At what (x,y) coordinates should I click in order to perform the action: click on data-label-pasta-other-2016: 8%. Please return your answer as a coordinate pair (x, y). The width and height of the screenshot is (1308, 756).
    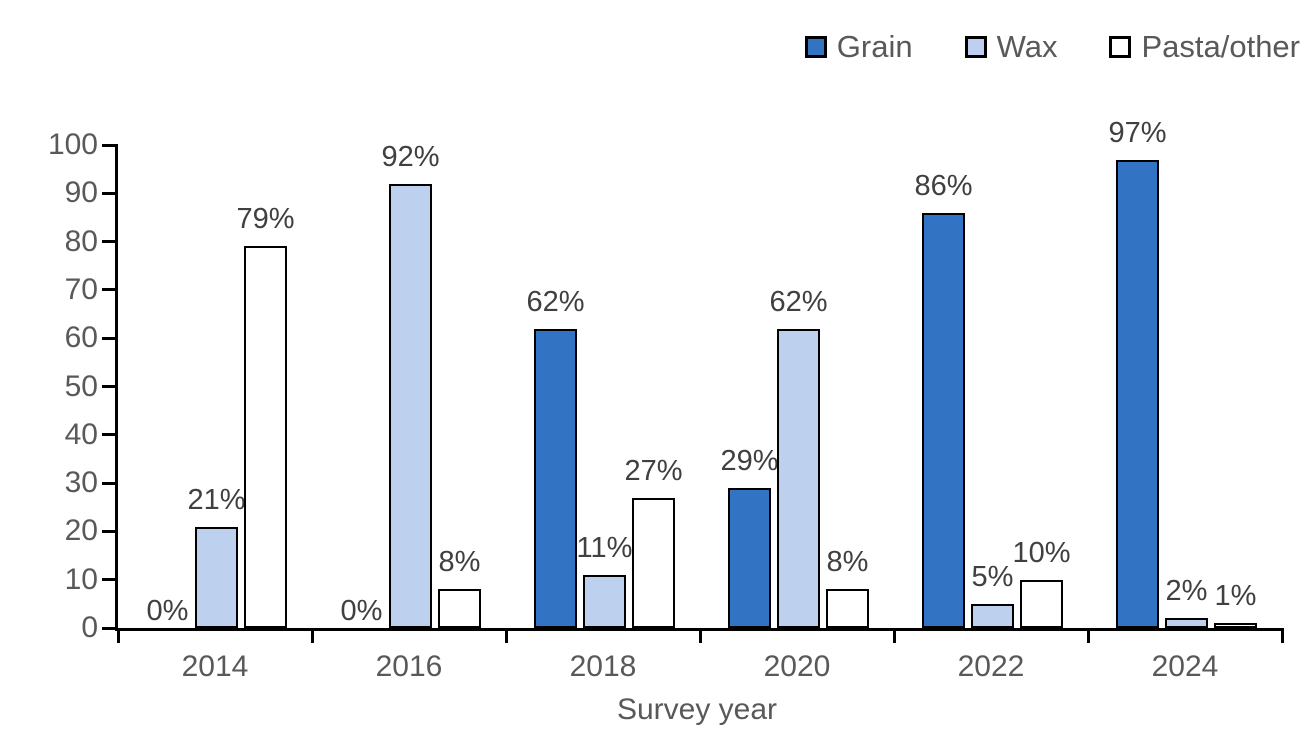
    Looking at the image, I should click on (459, 562).